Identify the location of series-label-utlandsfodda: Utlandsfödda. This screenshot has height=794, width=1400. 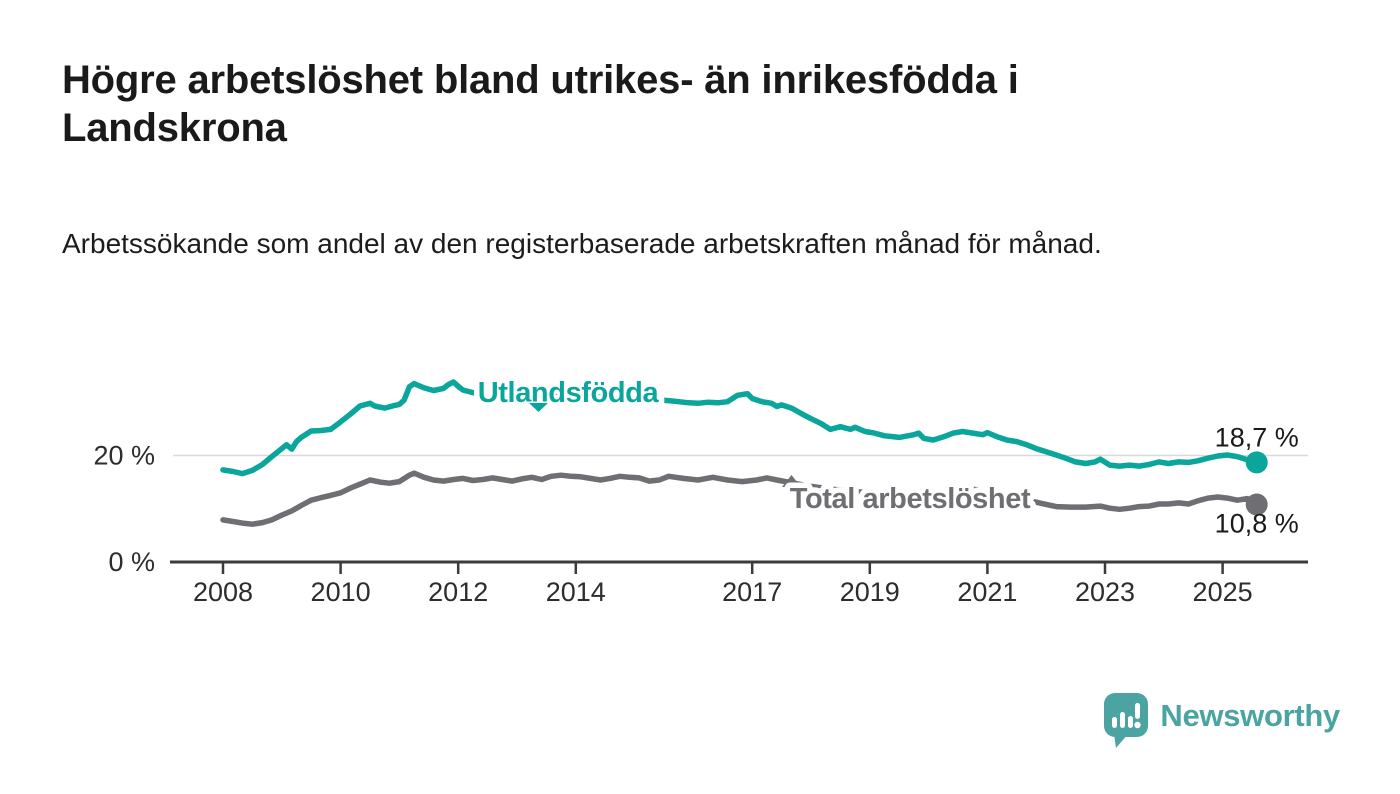
(569, 393).